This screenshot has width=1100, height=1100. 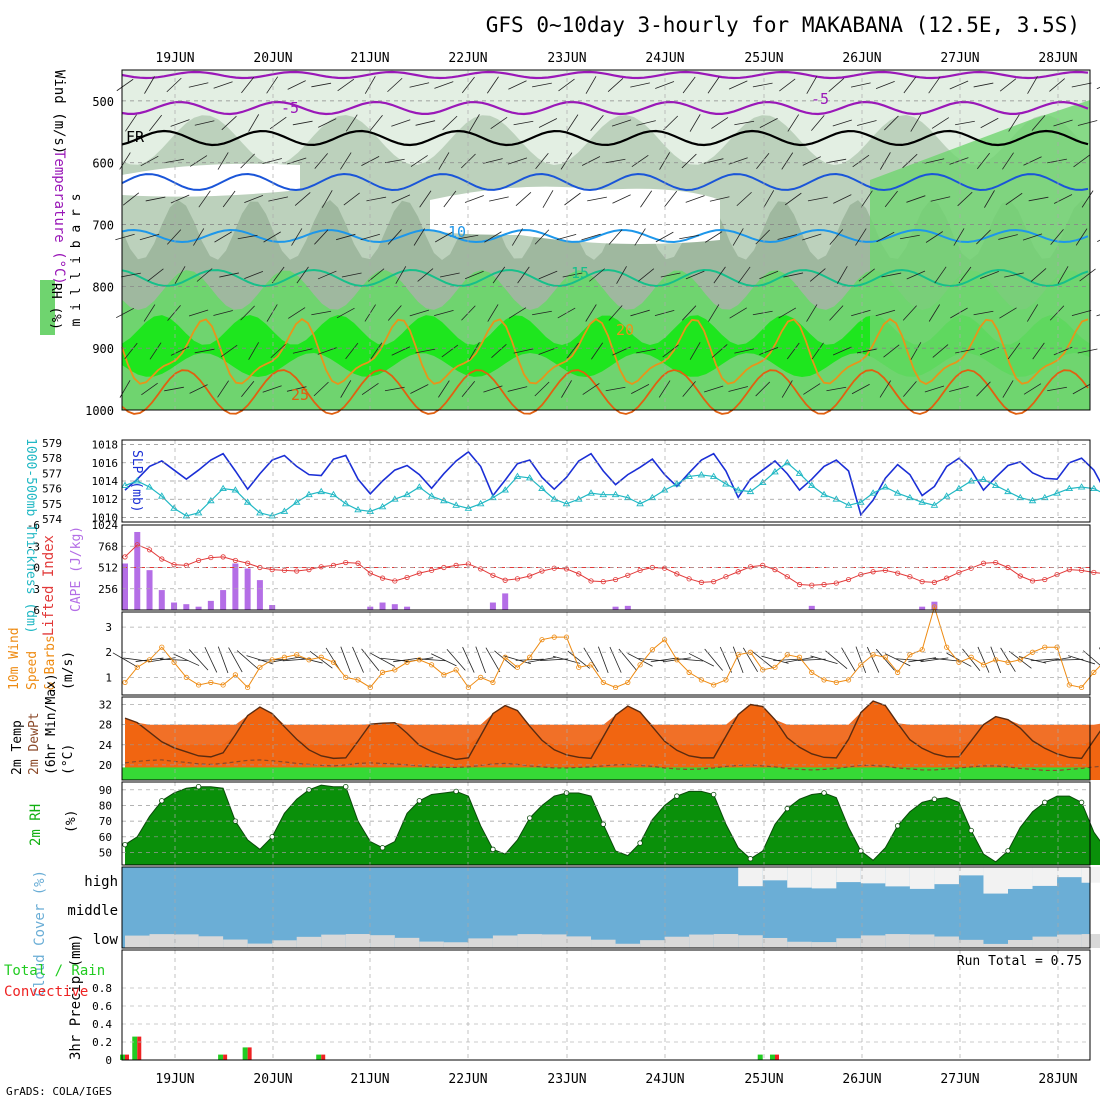 I want to click on date-label-top: 19JUN, so click(x=174, y=58).